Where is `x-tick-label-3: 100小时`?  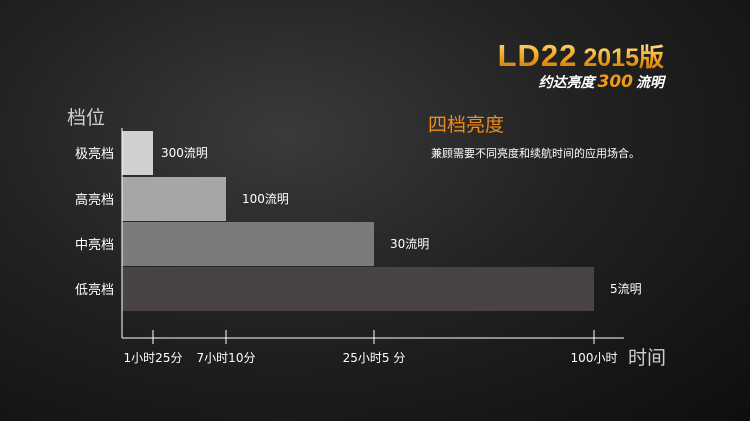
x-tick-label-3: 100小时 is located at coordinates (594, 358).